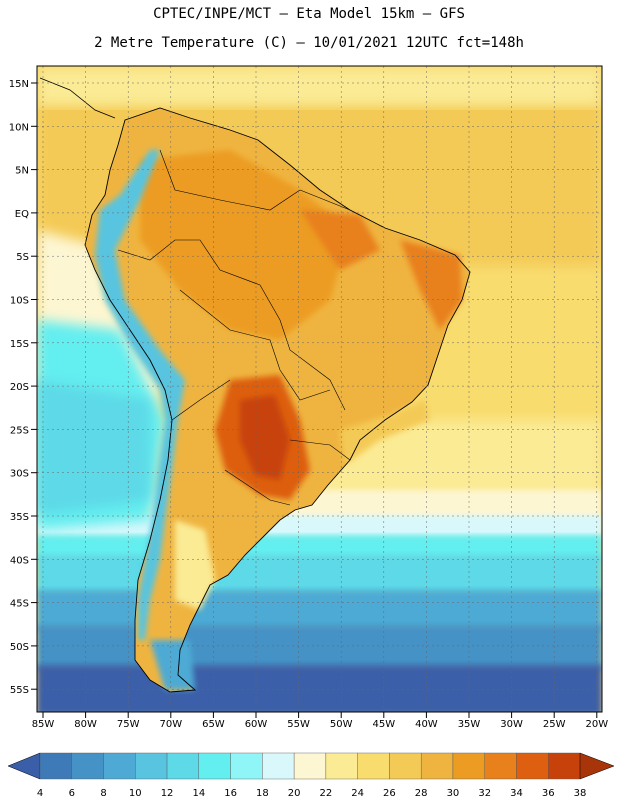  Describe the element at coordinates (357, 793) in the screenshot. I see `colorbar-tick-label: 24` at that location.